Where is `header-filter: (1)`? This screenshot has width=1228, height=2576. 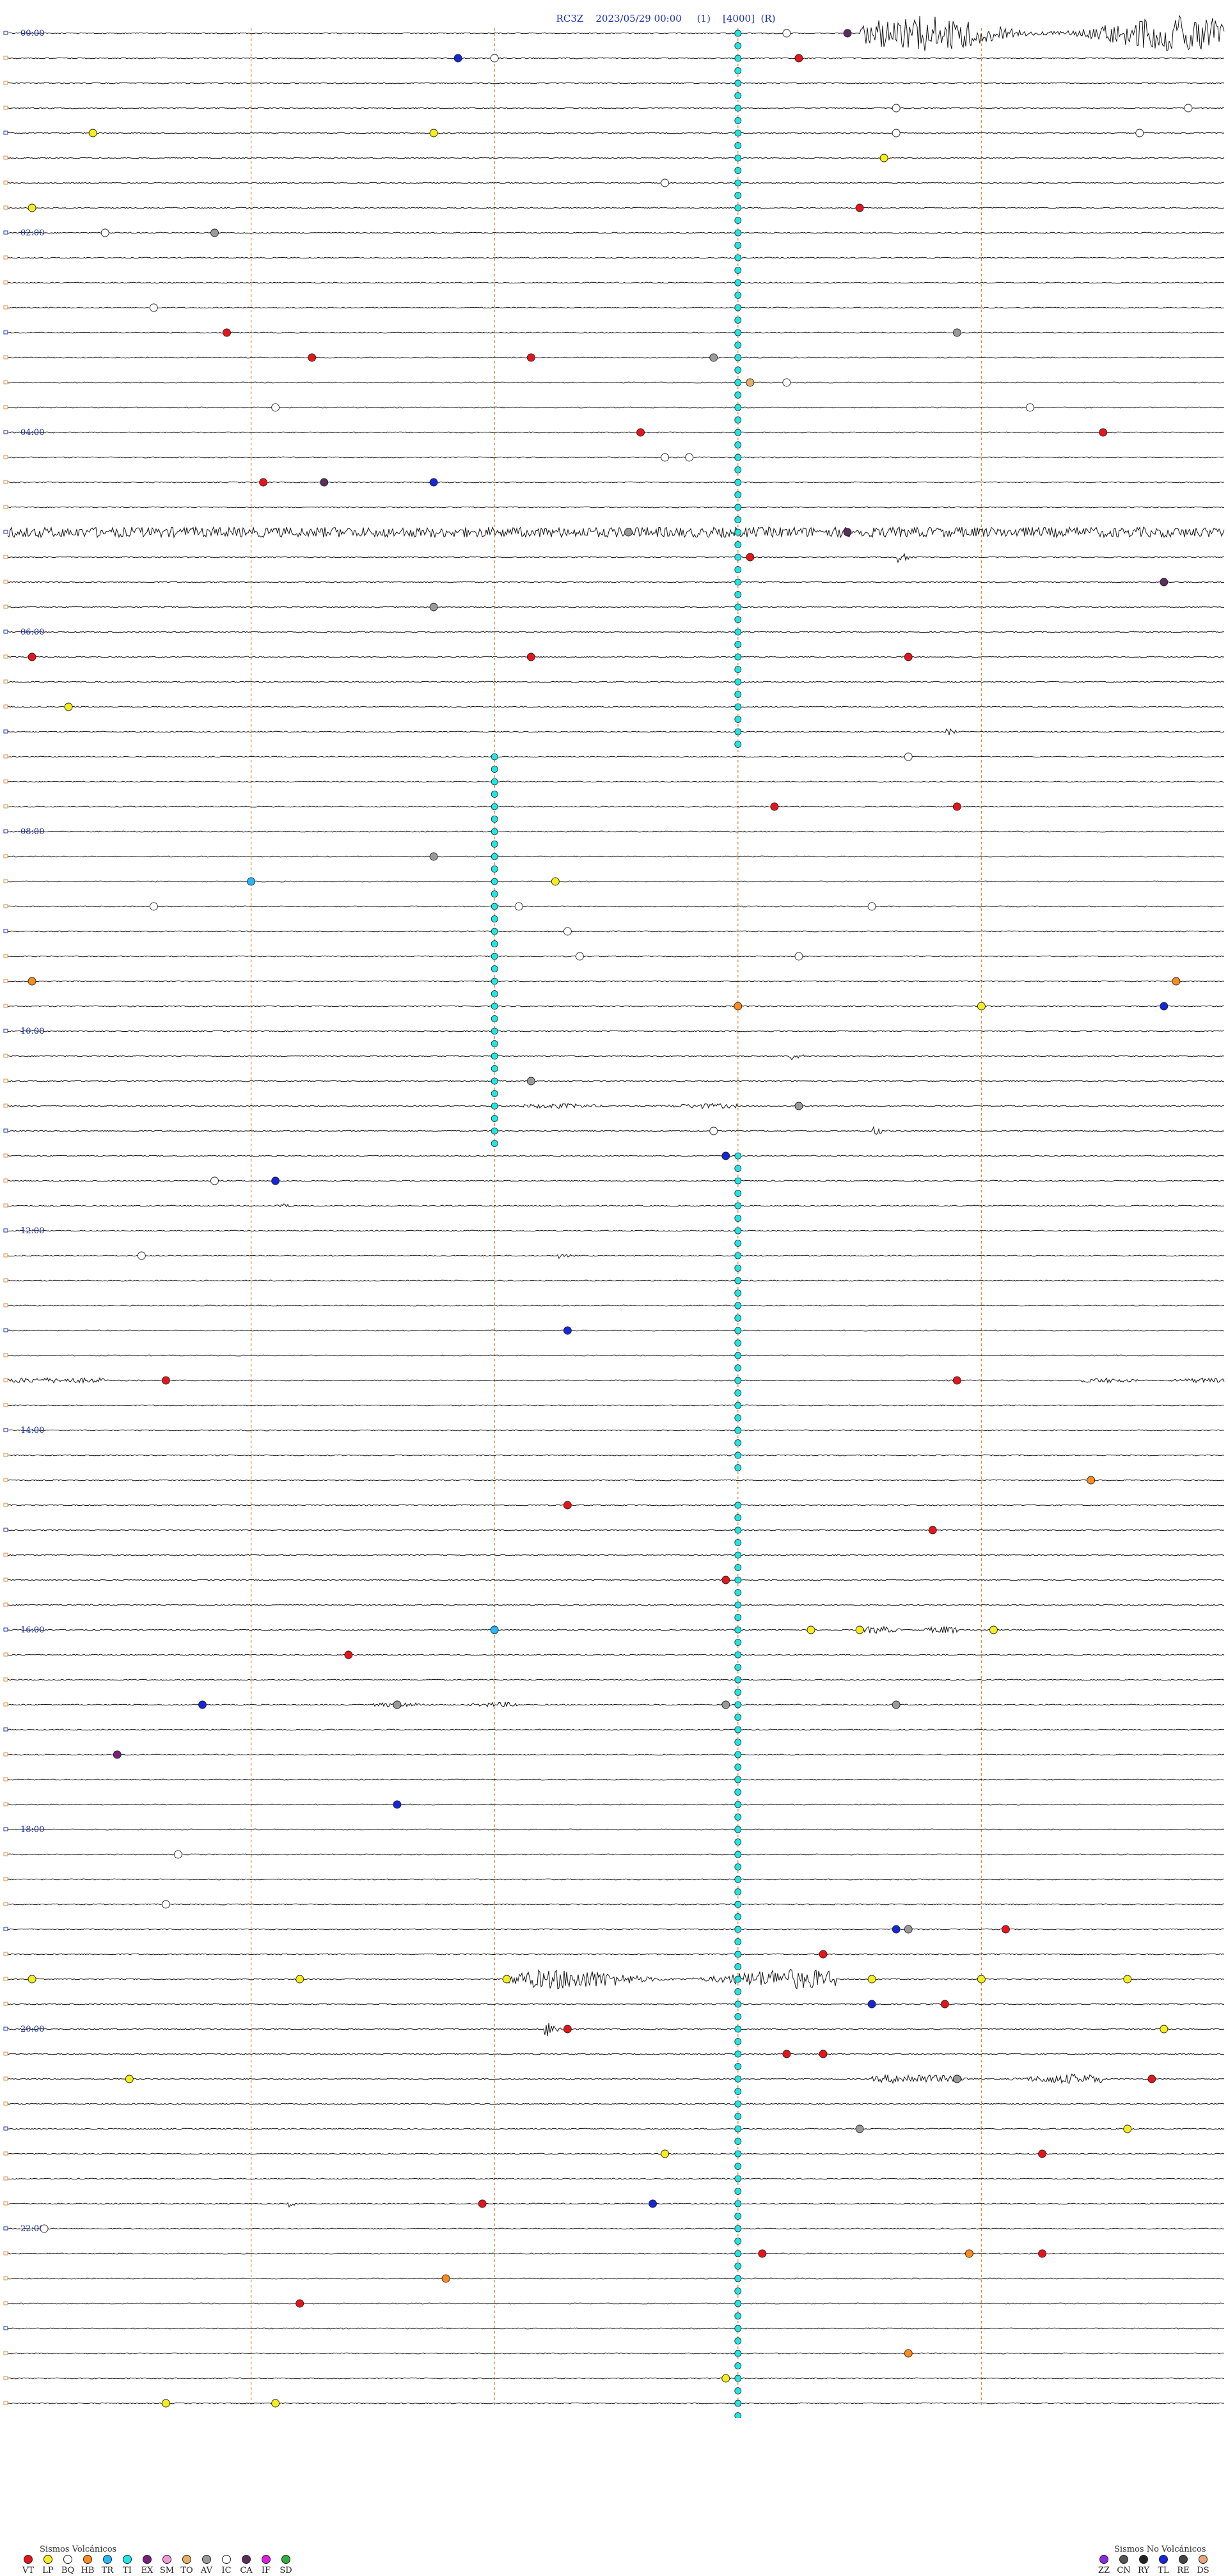
header-filter: (1) is located at coordinates (704, 18).